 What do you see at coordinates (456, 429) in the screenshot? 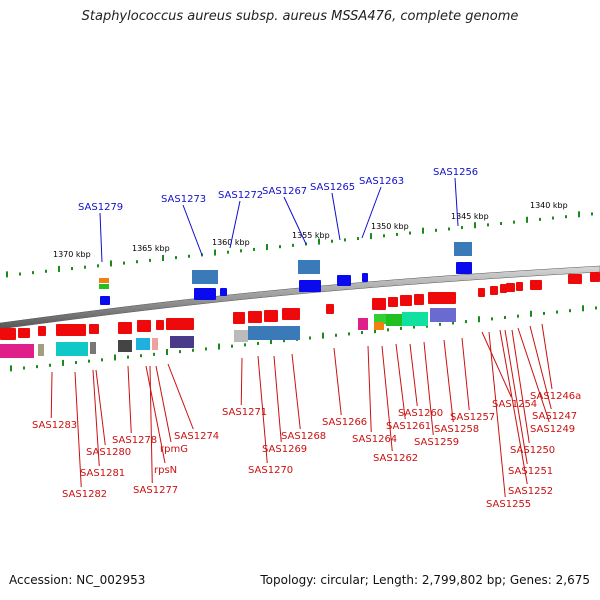
I see `reverse-gene-label: SAS1258` at bounding box center [456, 429].